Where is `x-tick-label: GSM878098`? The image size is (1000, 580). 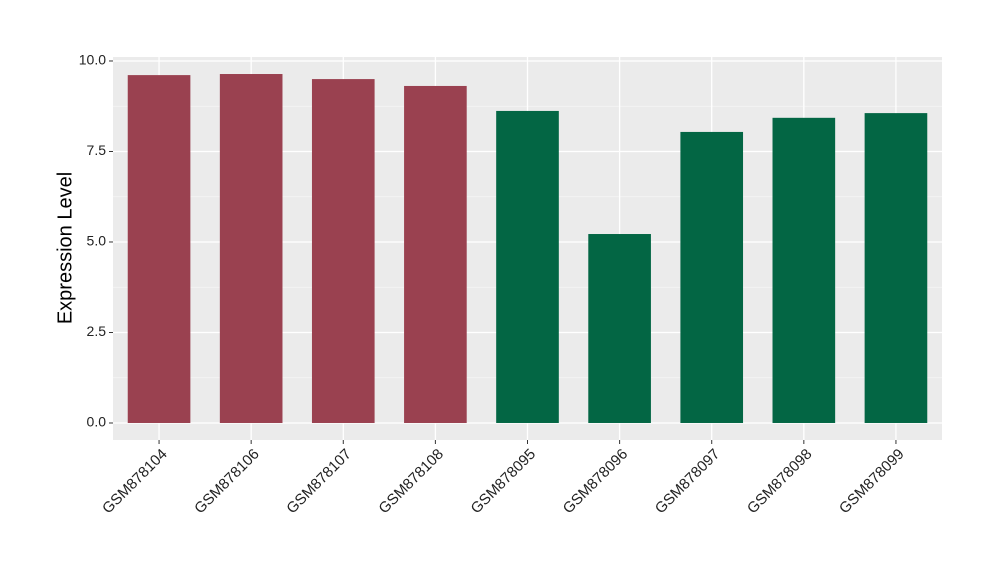 x-tick-label: GSM878098 is located at coordinates (780, 482).